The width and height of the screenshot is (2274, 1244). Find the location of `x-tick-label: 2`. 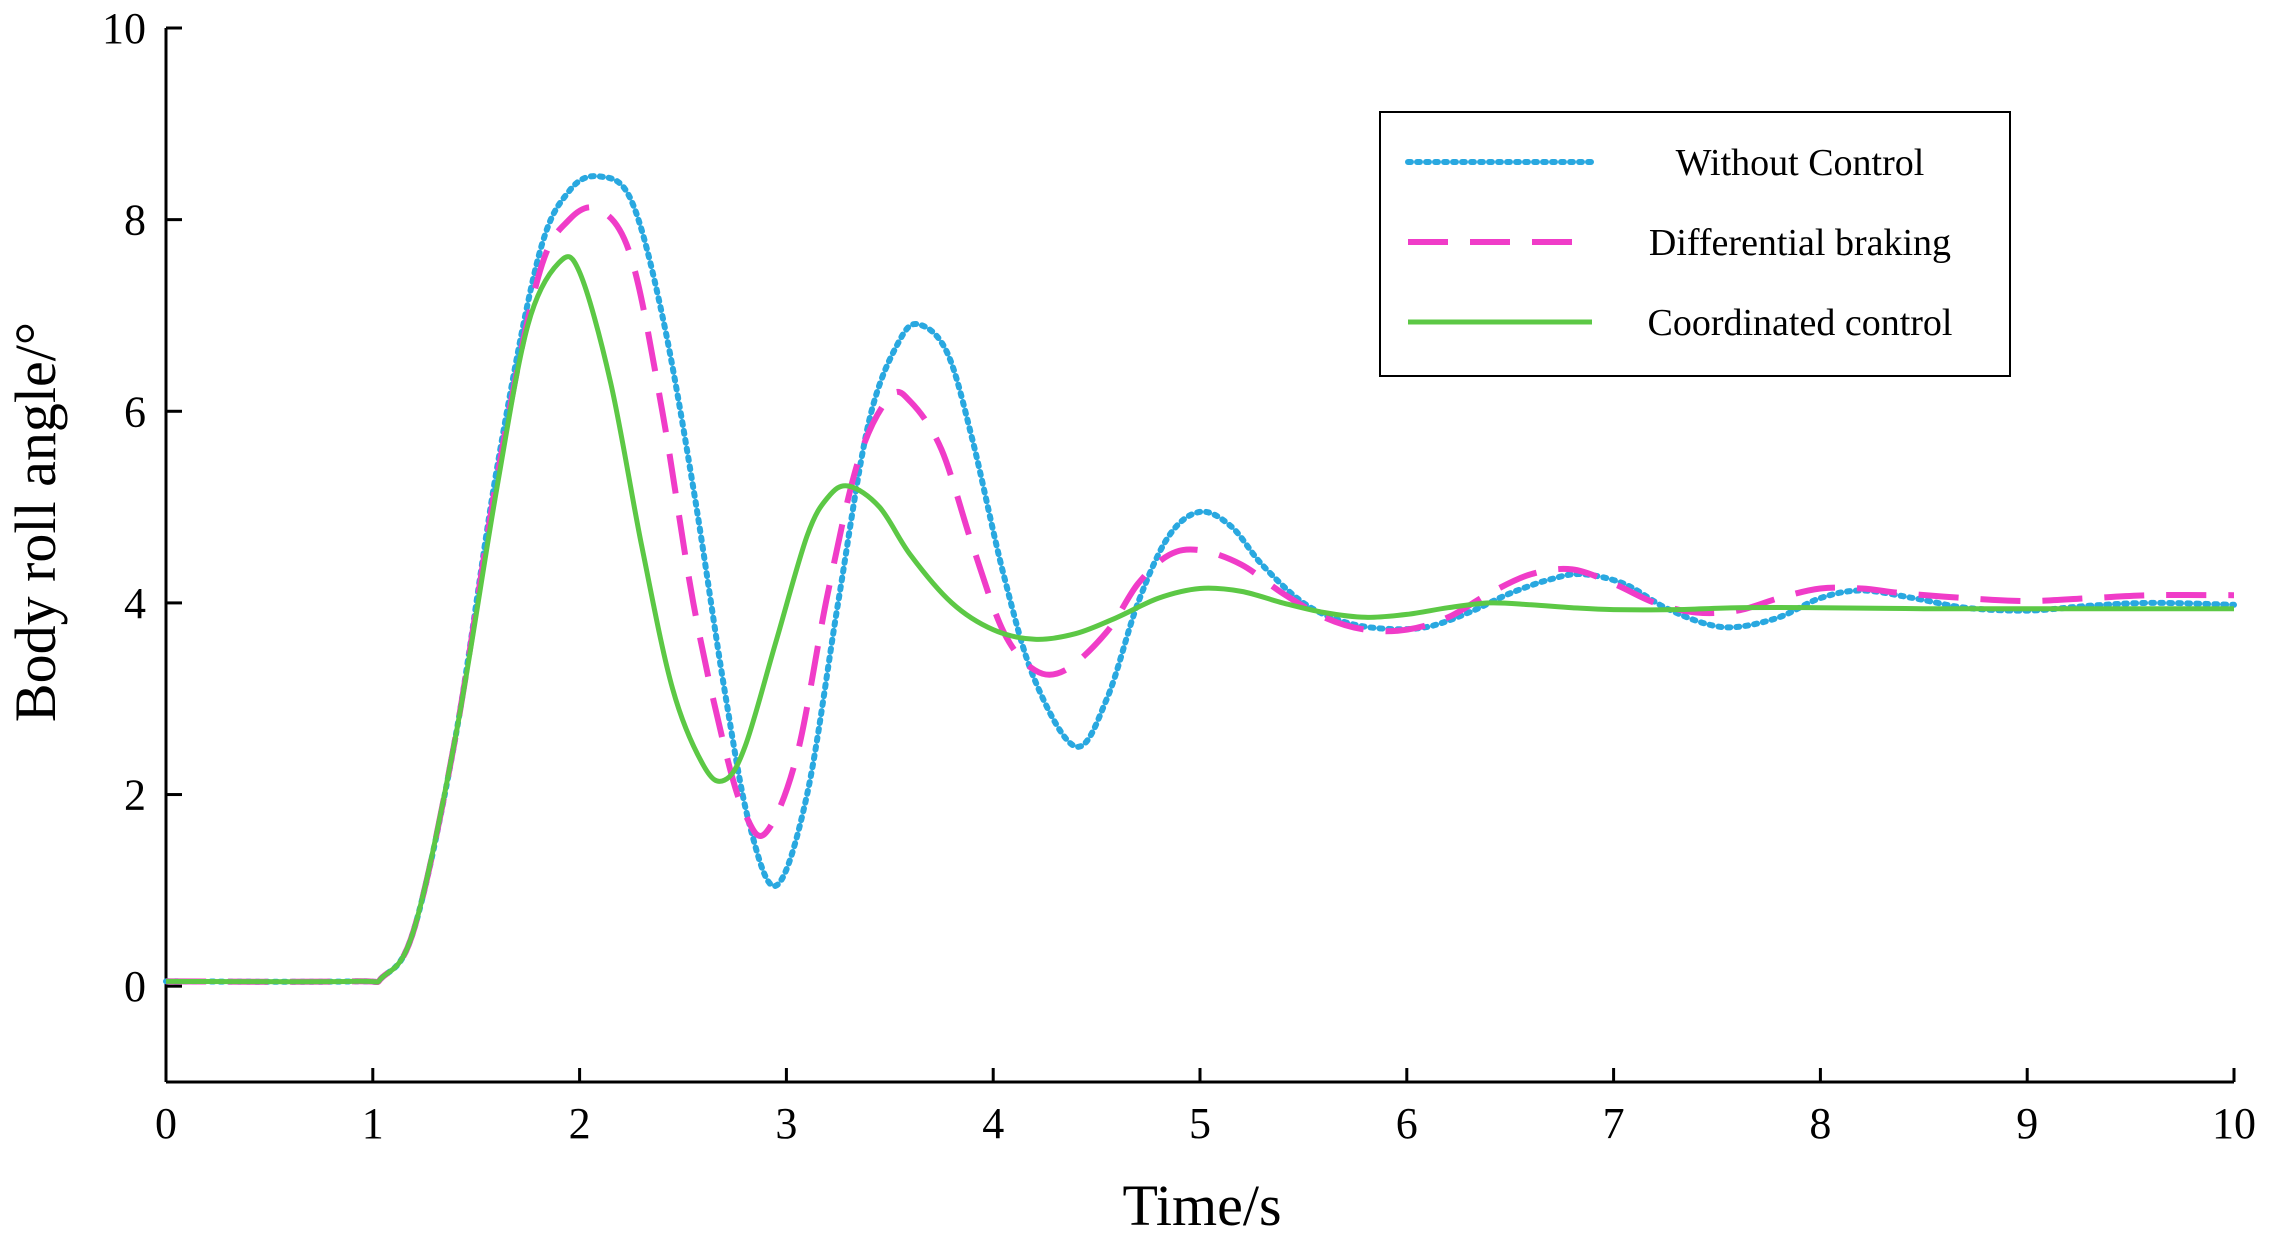

x-tick-label: 2 is located at coordinates (580, 1123).